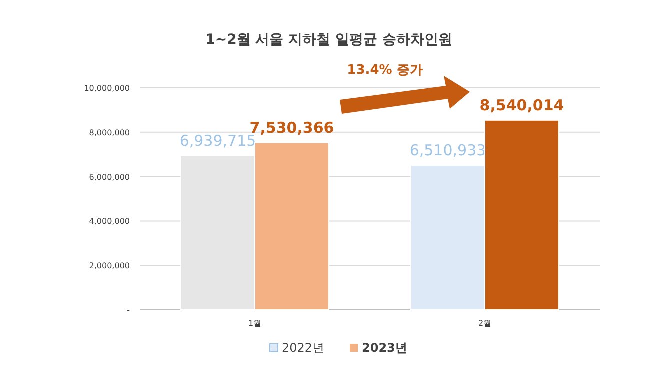 Image resolution: width=658 pixels, height=375 pixels. What do you see at coordinates (448, 150) in the screenshot?
I see `data-label: 6,510,933` at bounding box center [448, 150].